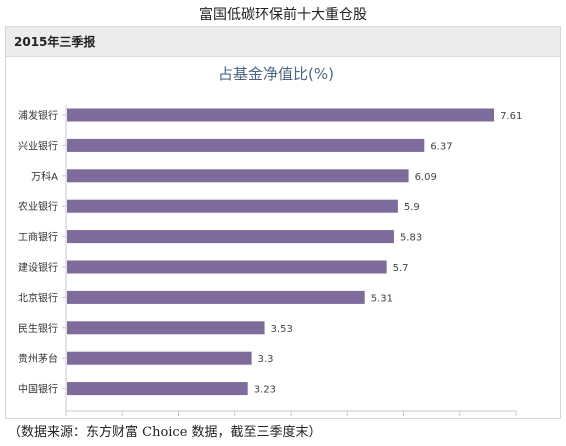  Describe the element at coordinates (38, 145) in the screenshot. I see `category-label: 兴业银行` at that location.